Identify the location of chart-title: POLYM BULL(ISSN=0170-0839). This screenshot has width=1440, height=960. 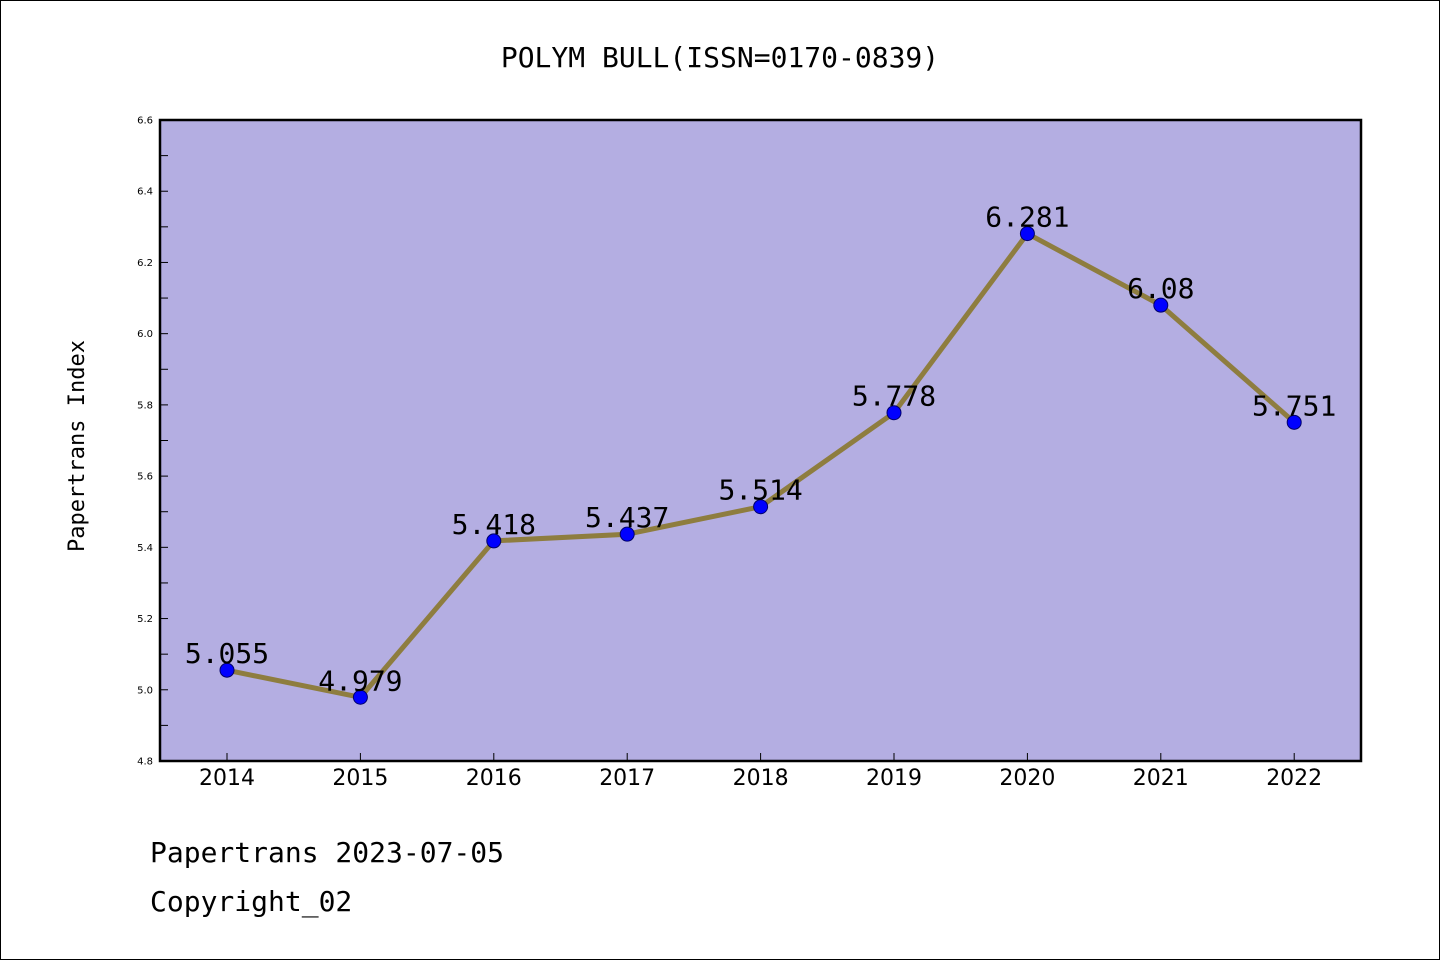
(720, 57).